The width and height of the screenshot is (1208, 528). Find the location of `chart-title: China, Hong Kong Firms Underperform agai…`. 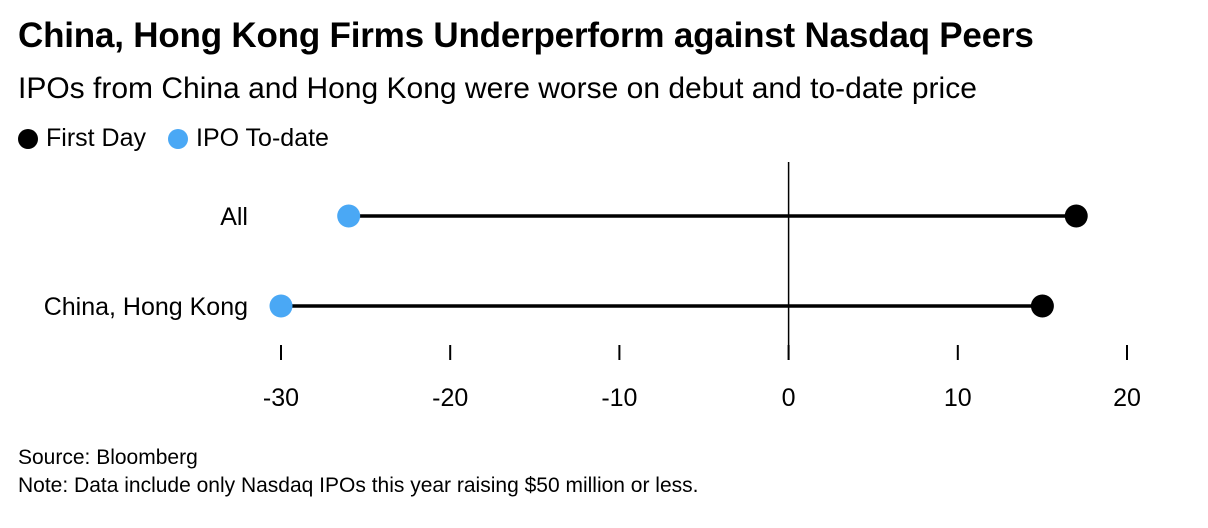

chart-title: China, Hong Kong Firms Underperform agai… is located at coordinates (526, 35).